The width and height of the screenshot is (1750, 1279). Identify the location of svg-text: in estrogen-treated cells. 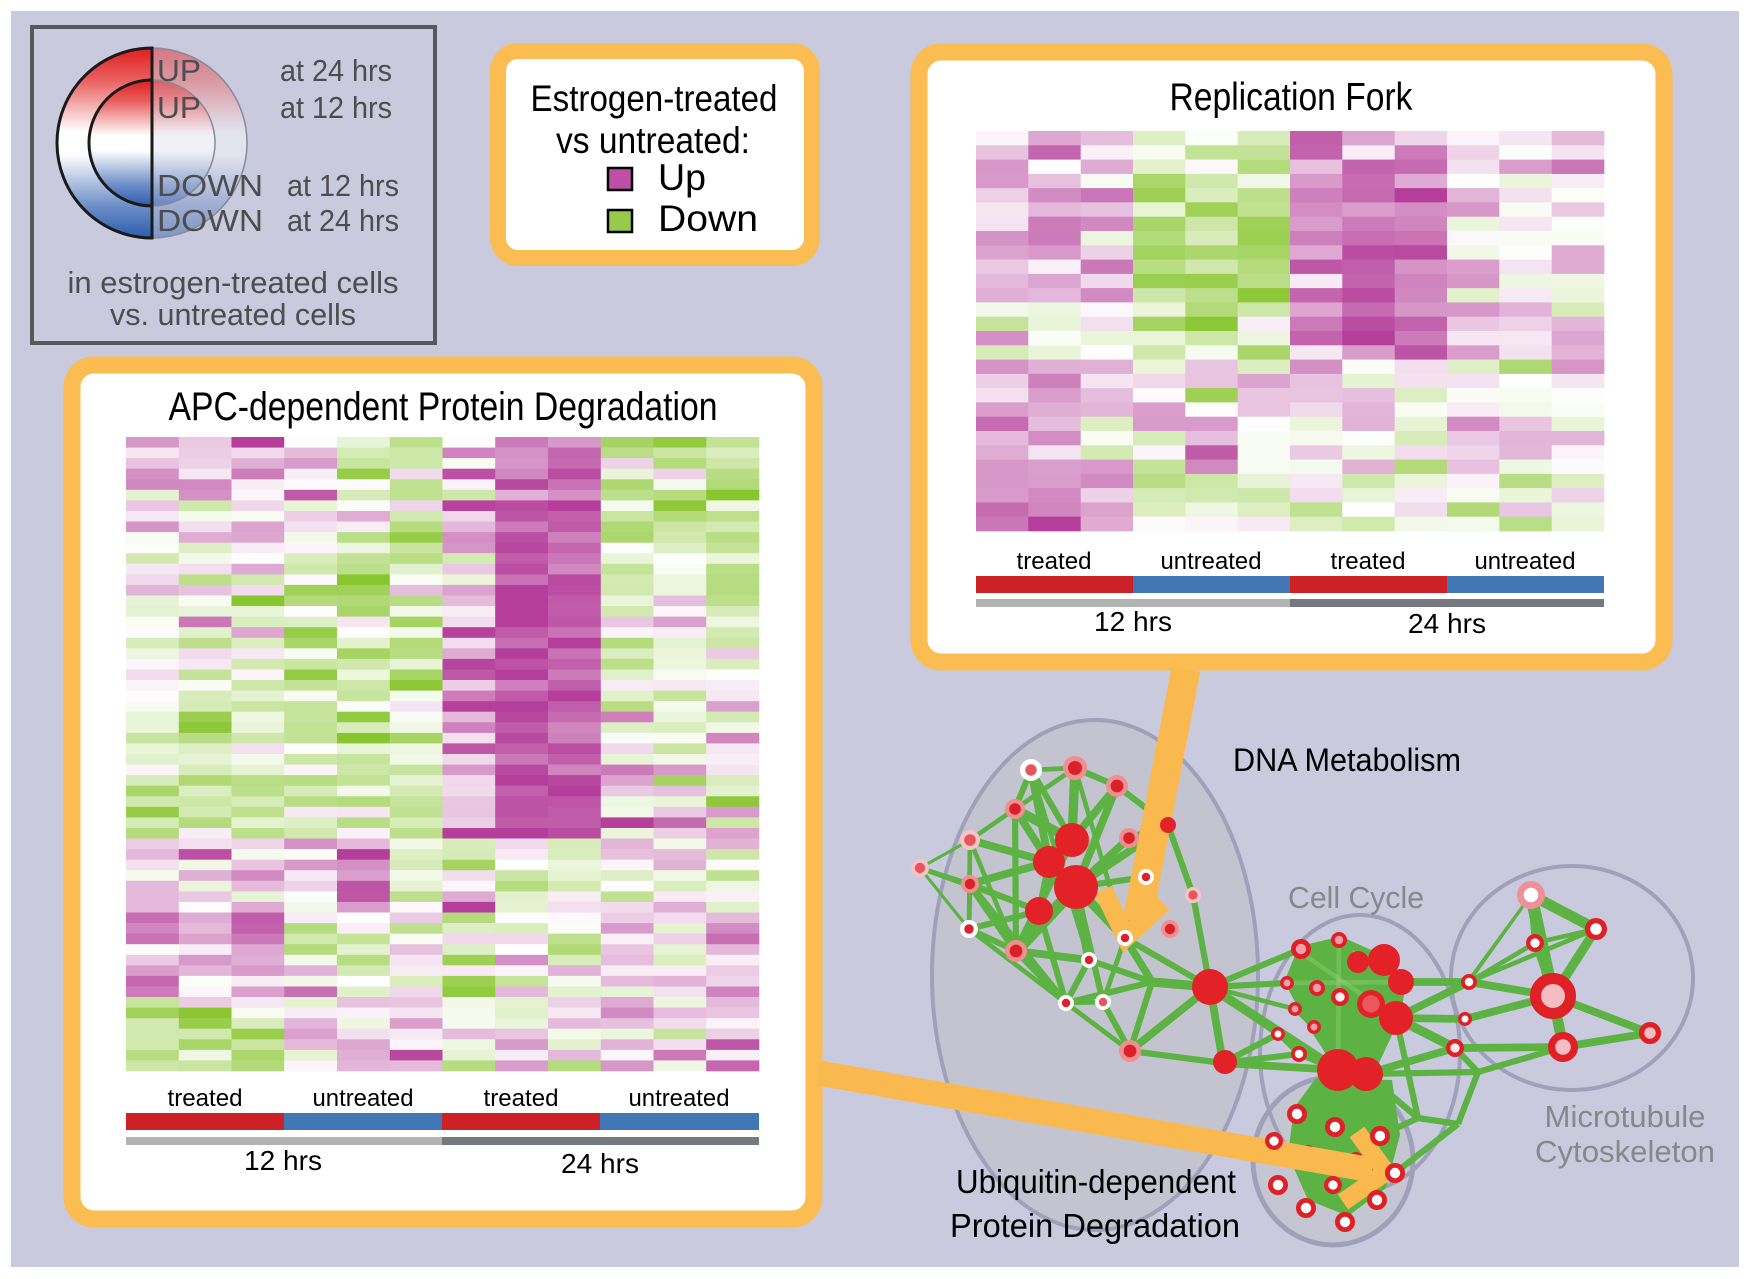
(233, 282).